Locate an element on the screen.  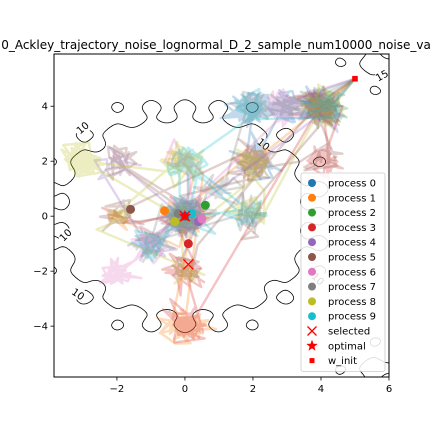
legend-process-3-swatch is located at coordinates (312, 227).